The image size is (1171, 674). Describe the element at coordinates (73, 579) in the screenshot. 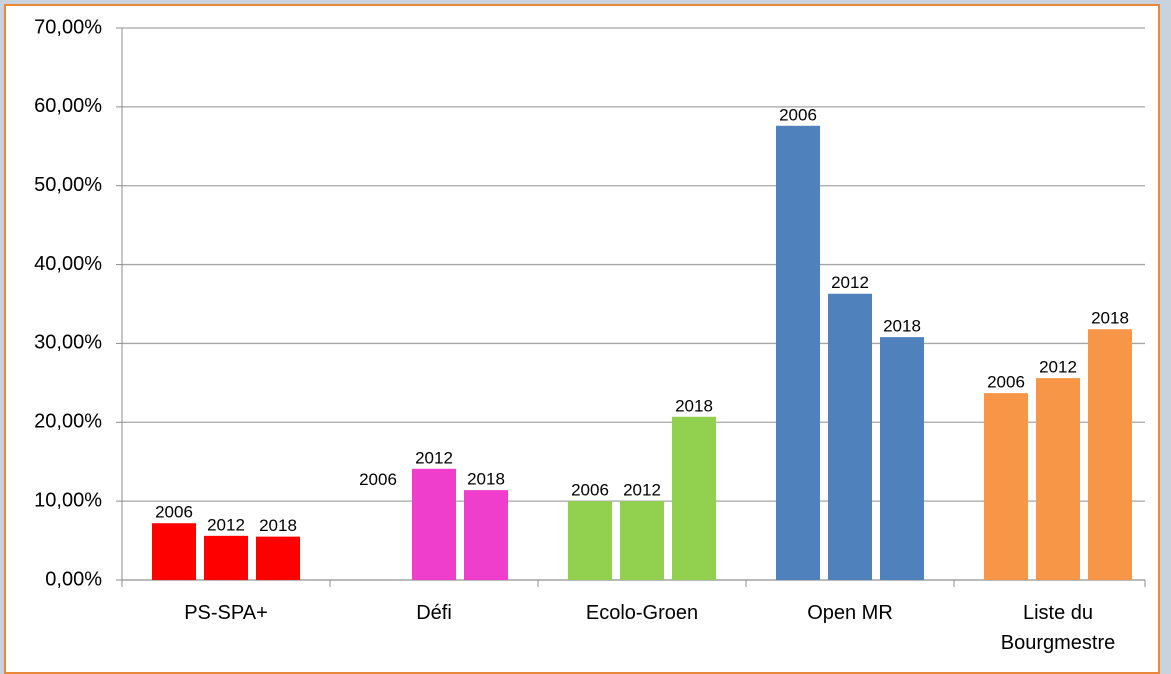

I see `y-tick-label: 0,00%` at that location.